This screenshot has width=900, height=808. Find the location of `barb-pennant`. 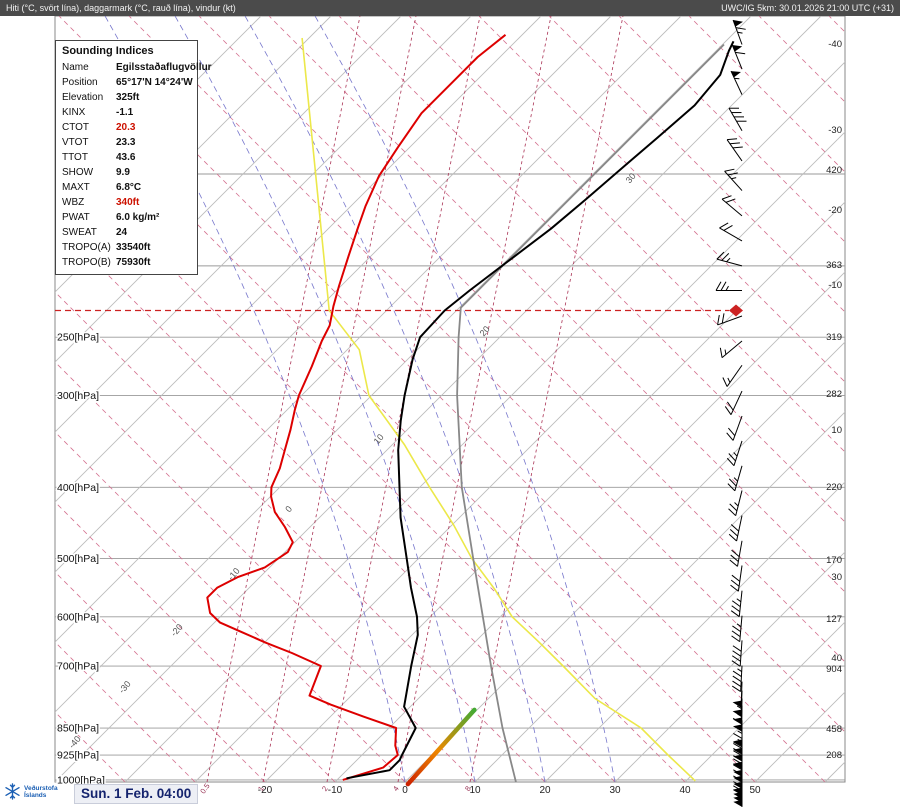

barb-pennant is located at coordinates (737, 728).